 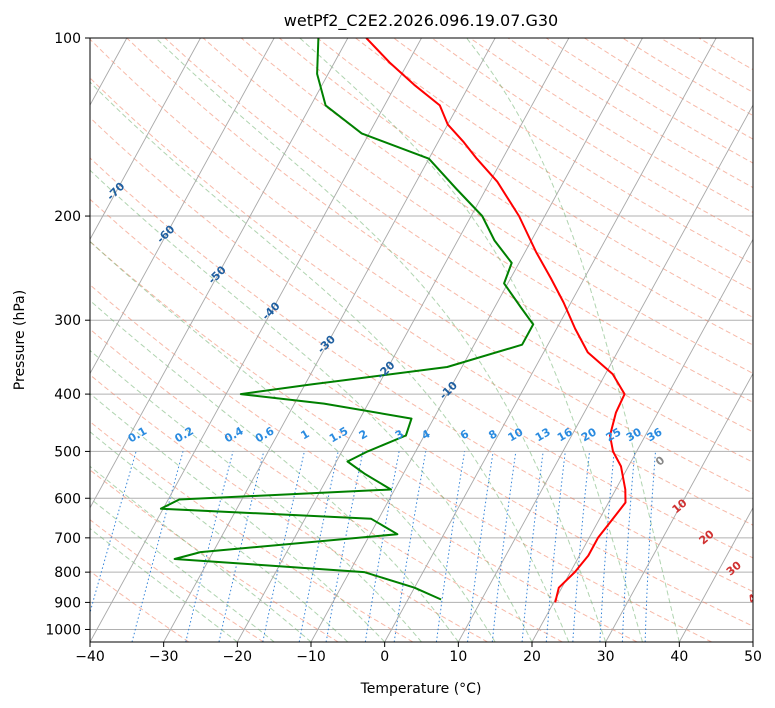 I want to click on moist-adiabat-label: 40, so click(x=755, y=596).